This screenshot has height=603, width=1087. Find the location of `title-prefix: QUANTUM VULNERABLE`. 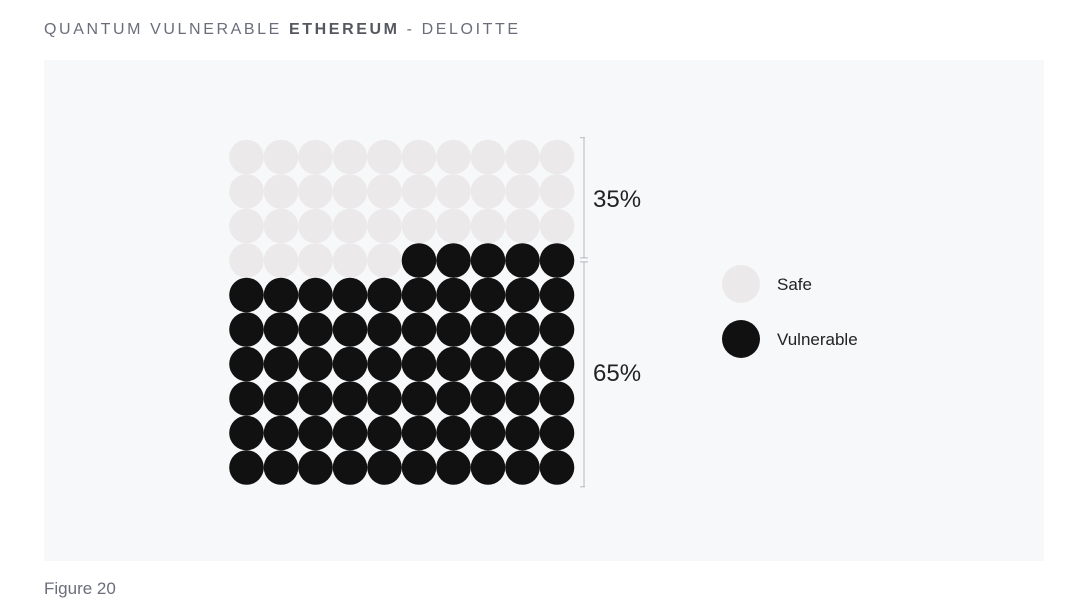

title-prefix: QUANTUM VULNERABLE is located at coordinates (166, 29).